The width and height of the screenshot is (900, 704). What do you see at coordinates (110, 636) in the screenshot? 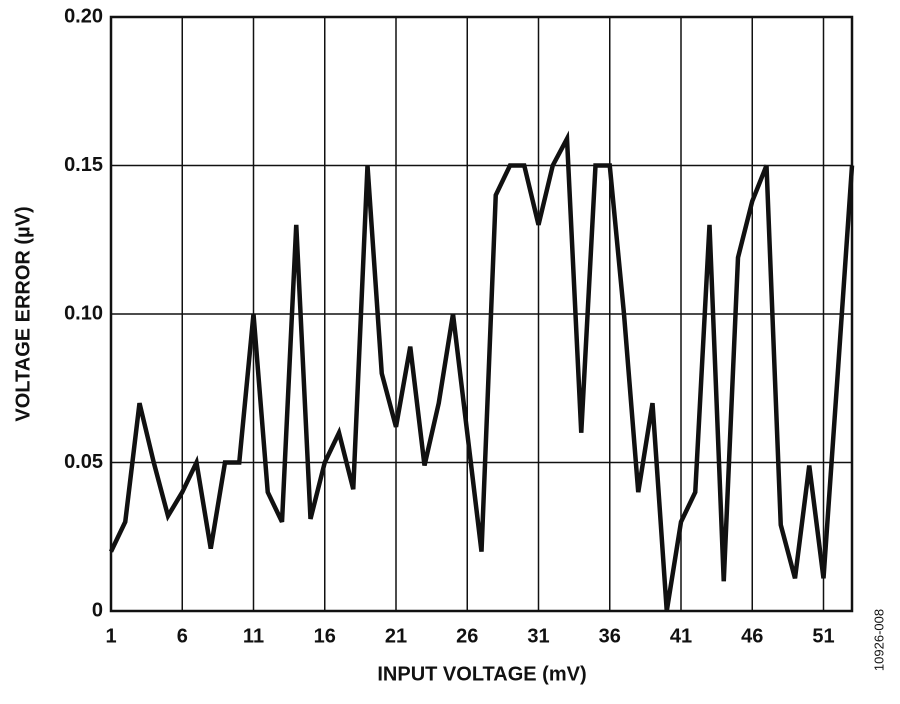
I see `x-tick-label: 1` at bounding box center [110, 636].